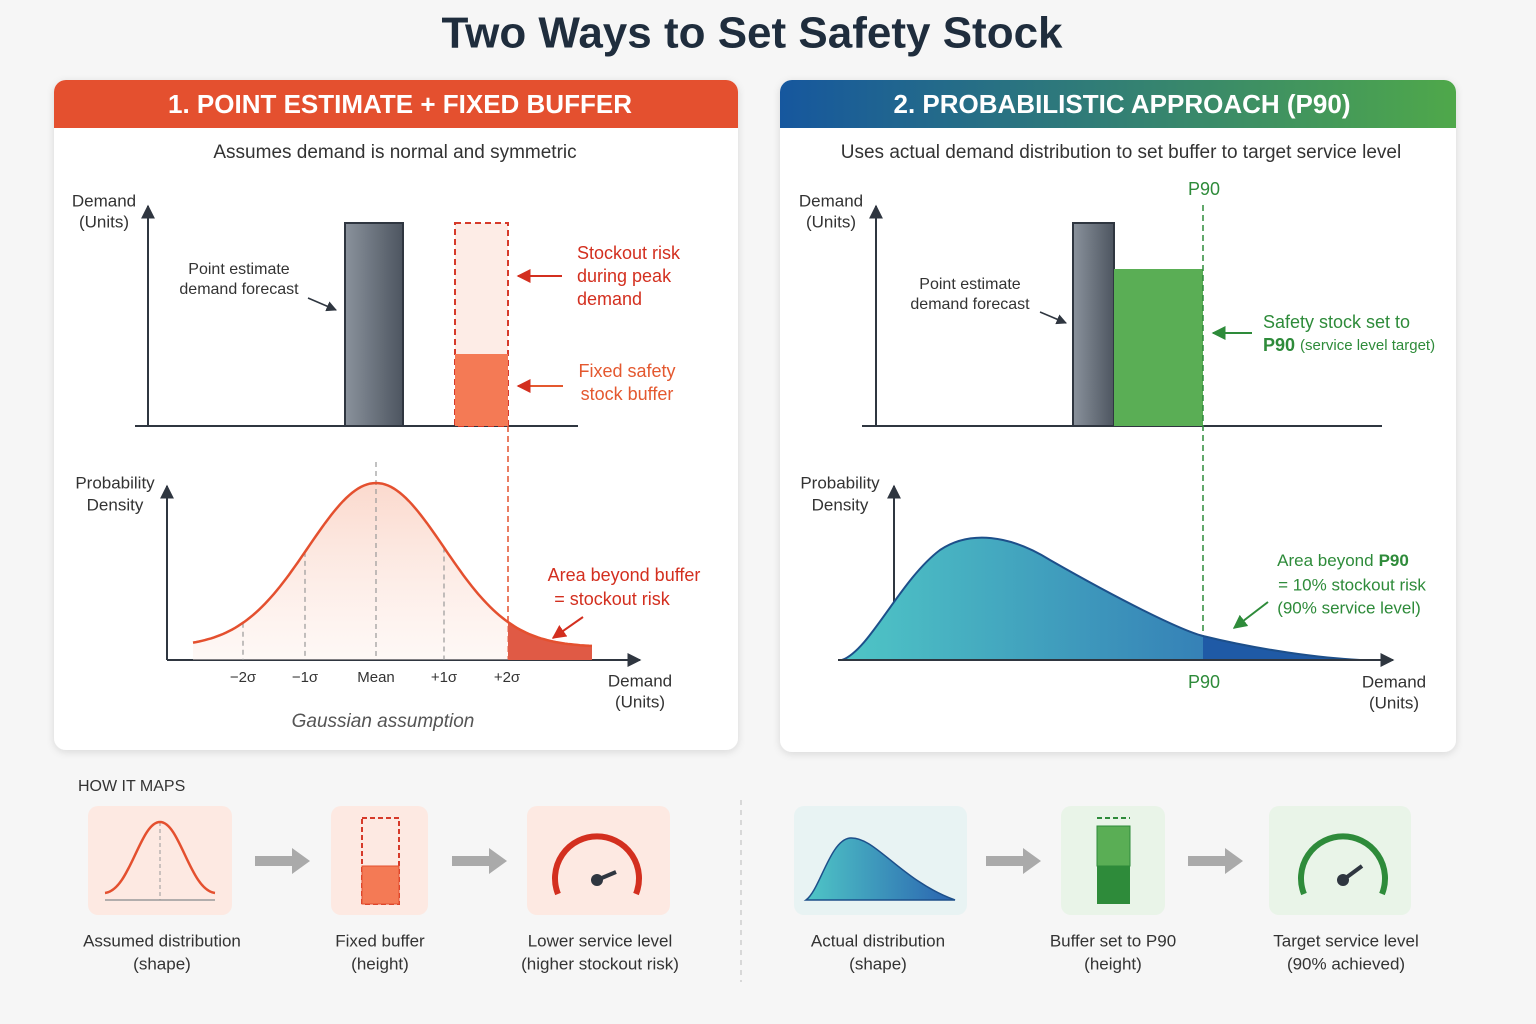  What do you see at coordinates (1367, 345) in the screenshot?
I see `annotation-part: (service level target)` at bounding box center [1367, 345].